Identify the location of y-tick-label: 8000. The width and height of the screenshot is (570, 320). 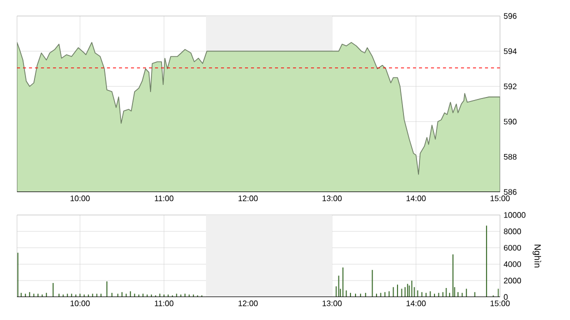
(513, 231).